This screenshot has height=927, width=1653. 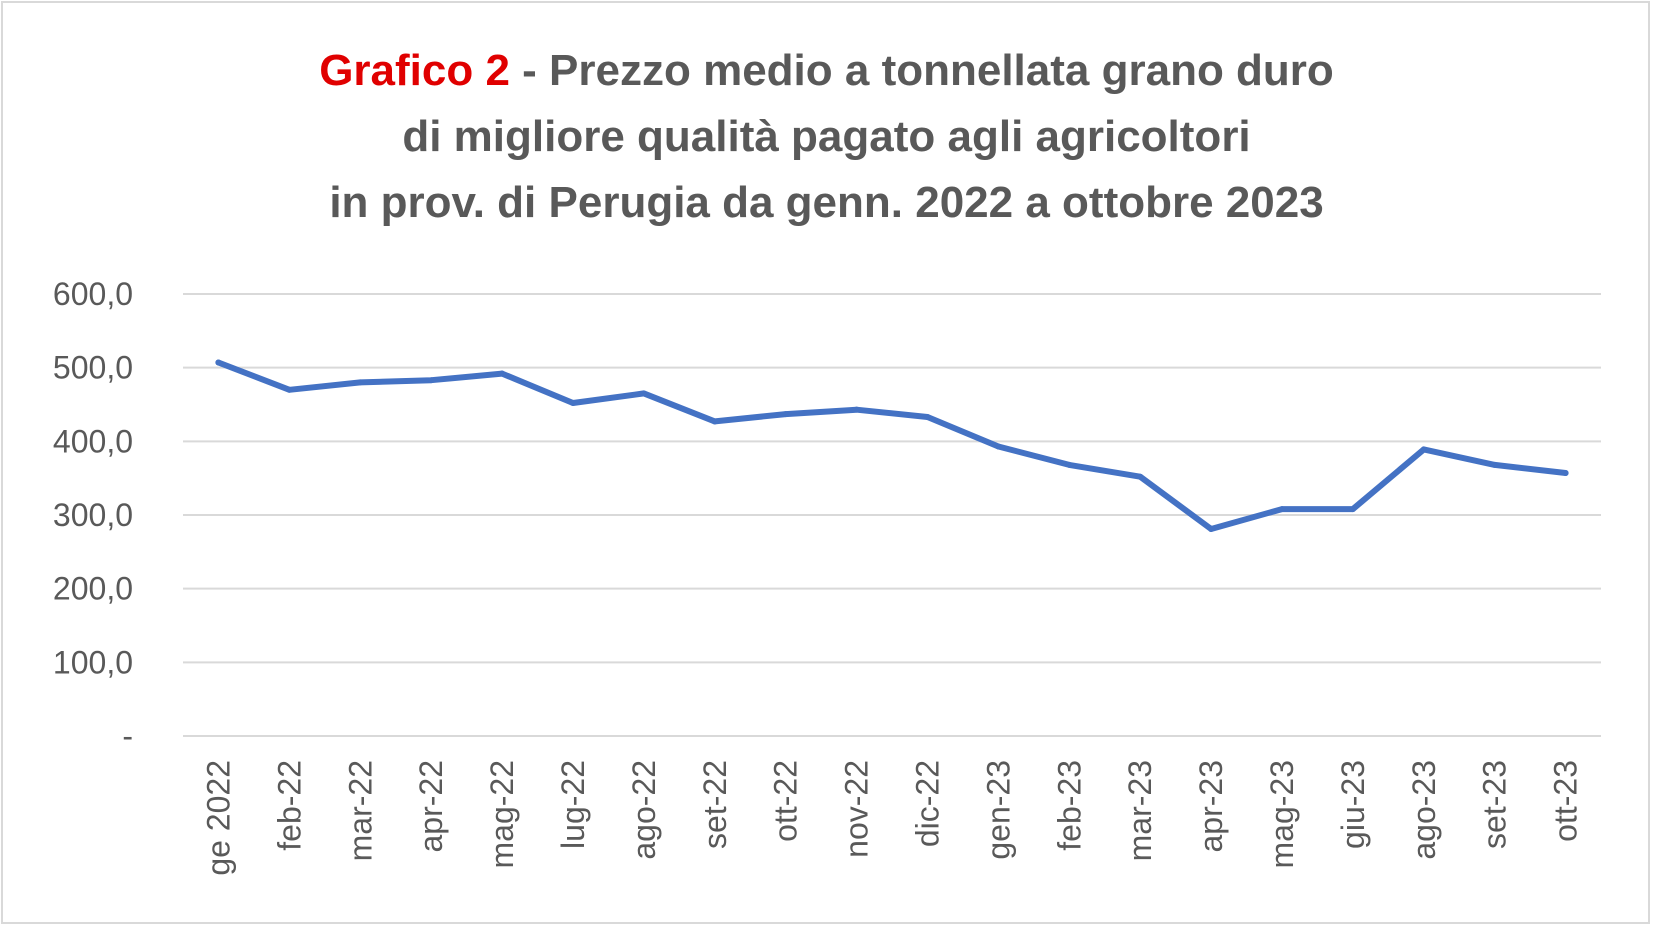 I want to click on x-tick-label: mag-23, so click(x=1282, y=814).